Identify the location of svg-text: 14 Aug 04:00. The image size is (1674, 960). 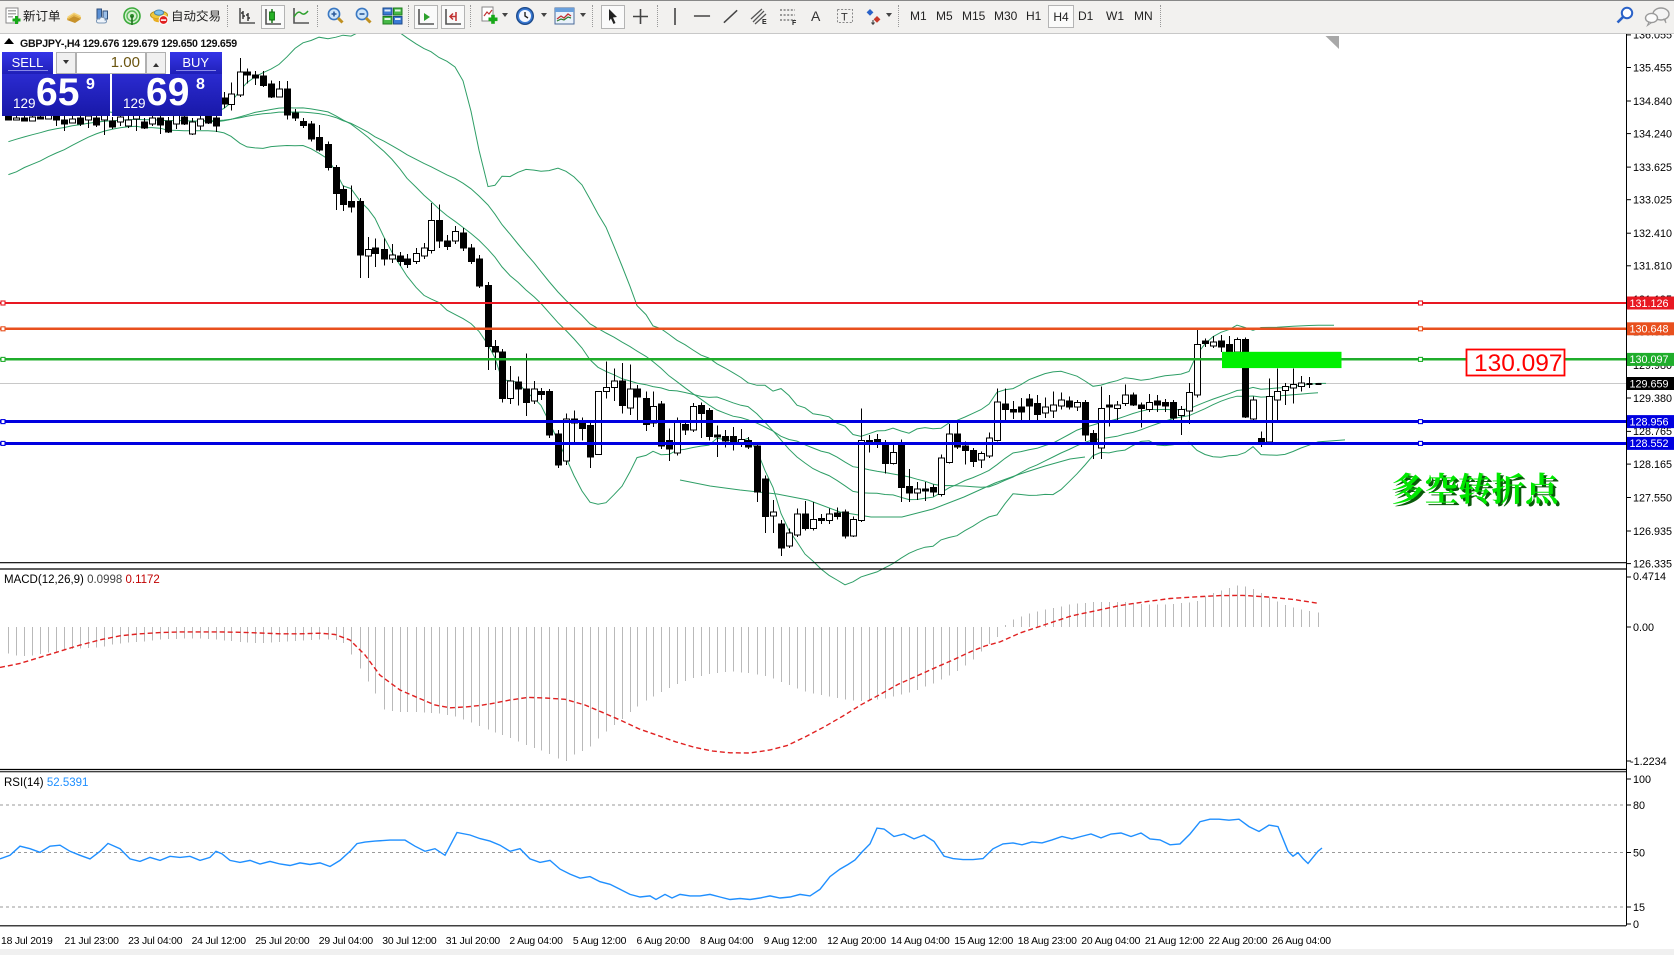
(920, 941).